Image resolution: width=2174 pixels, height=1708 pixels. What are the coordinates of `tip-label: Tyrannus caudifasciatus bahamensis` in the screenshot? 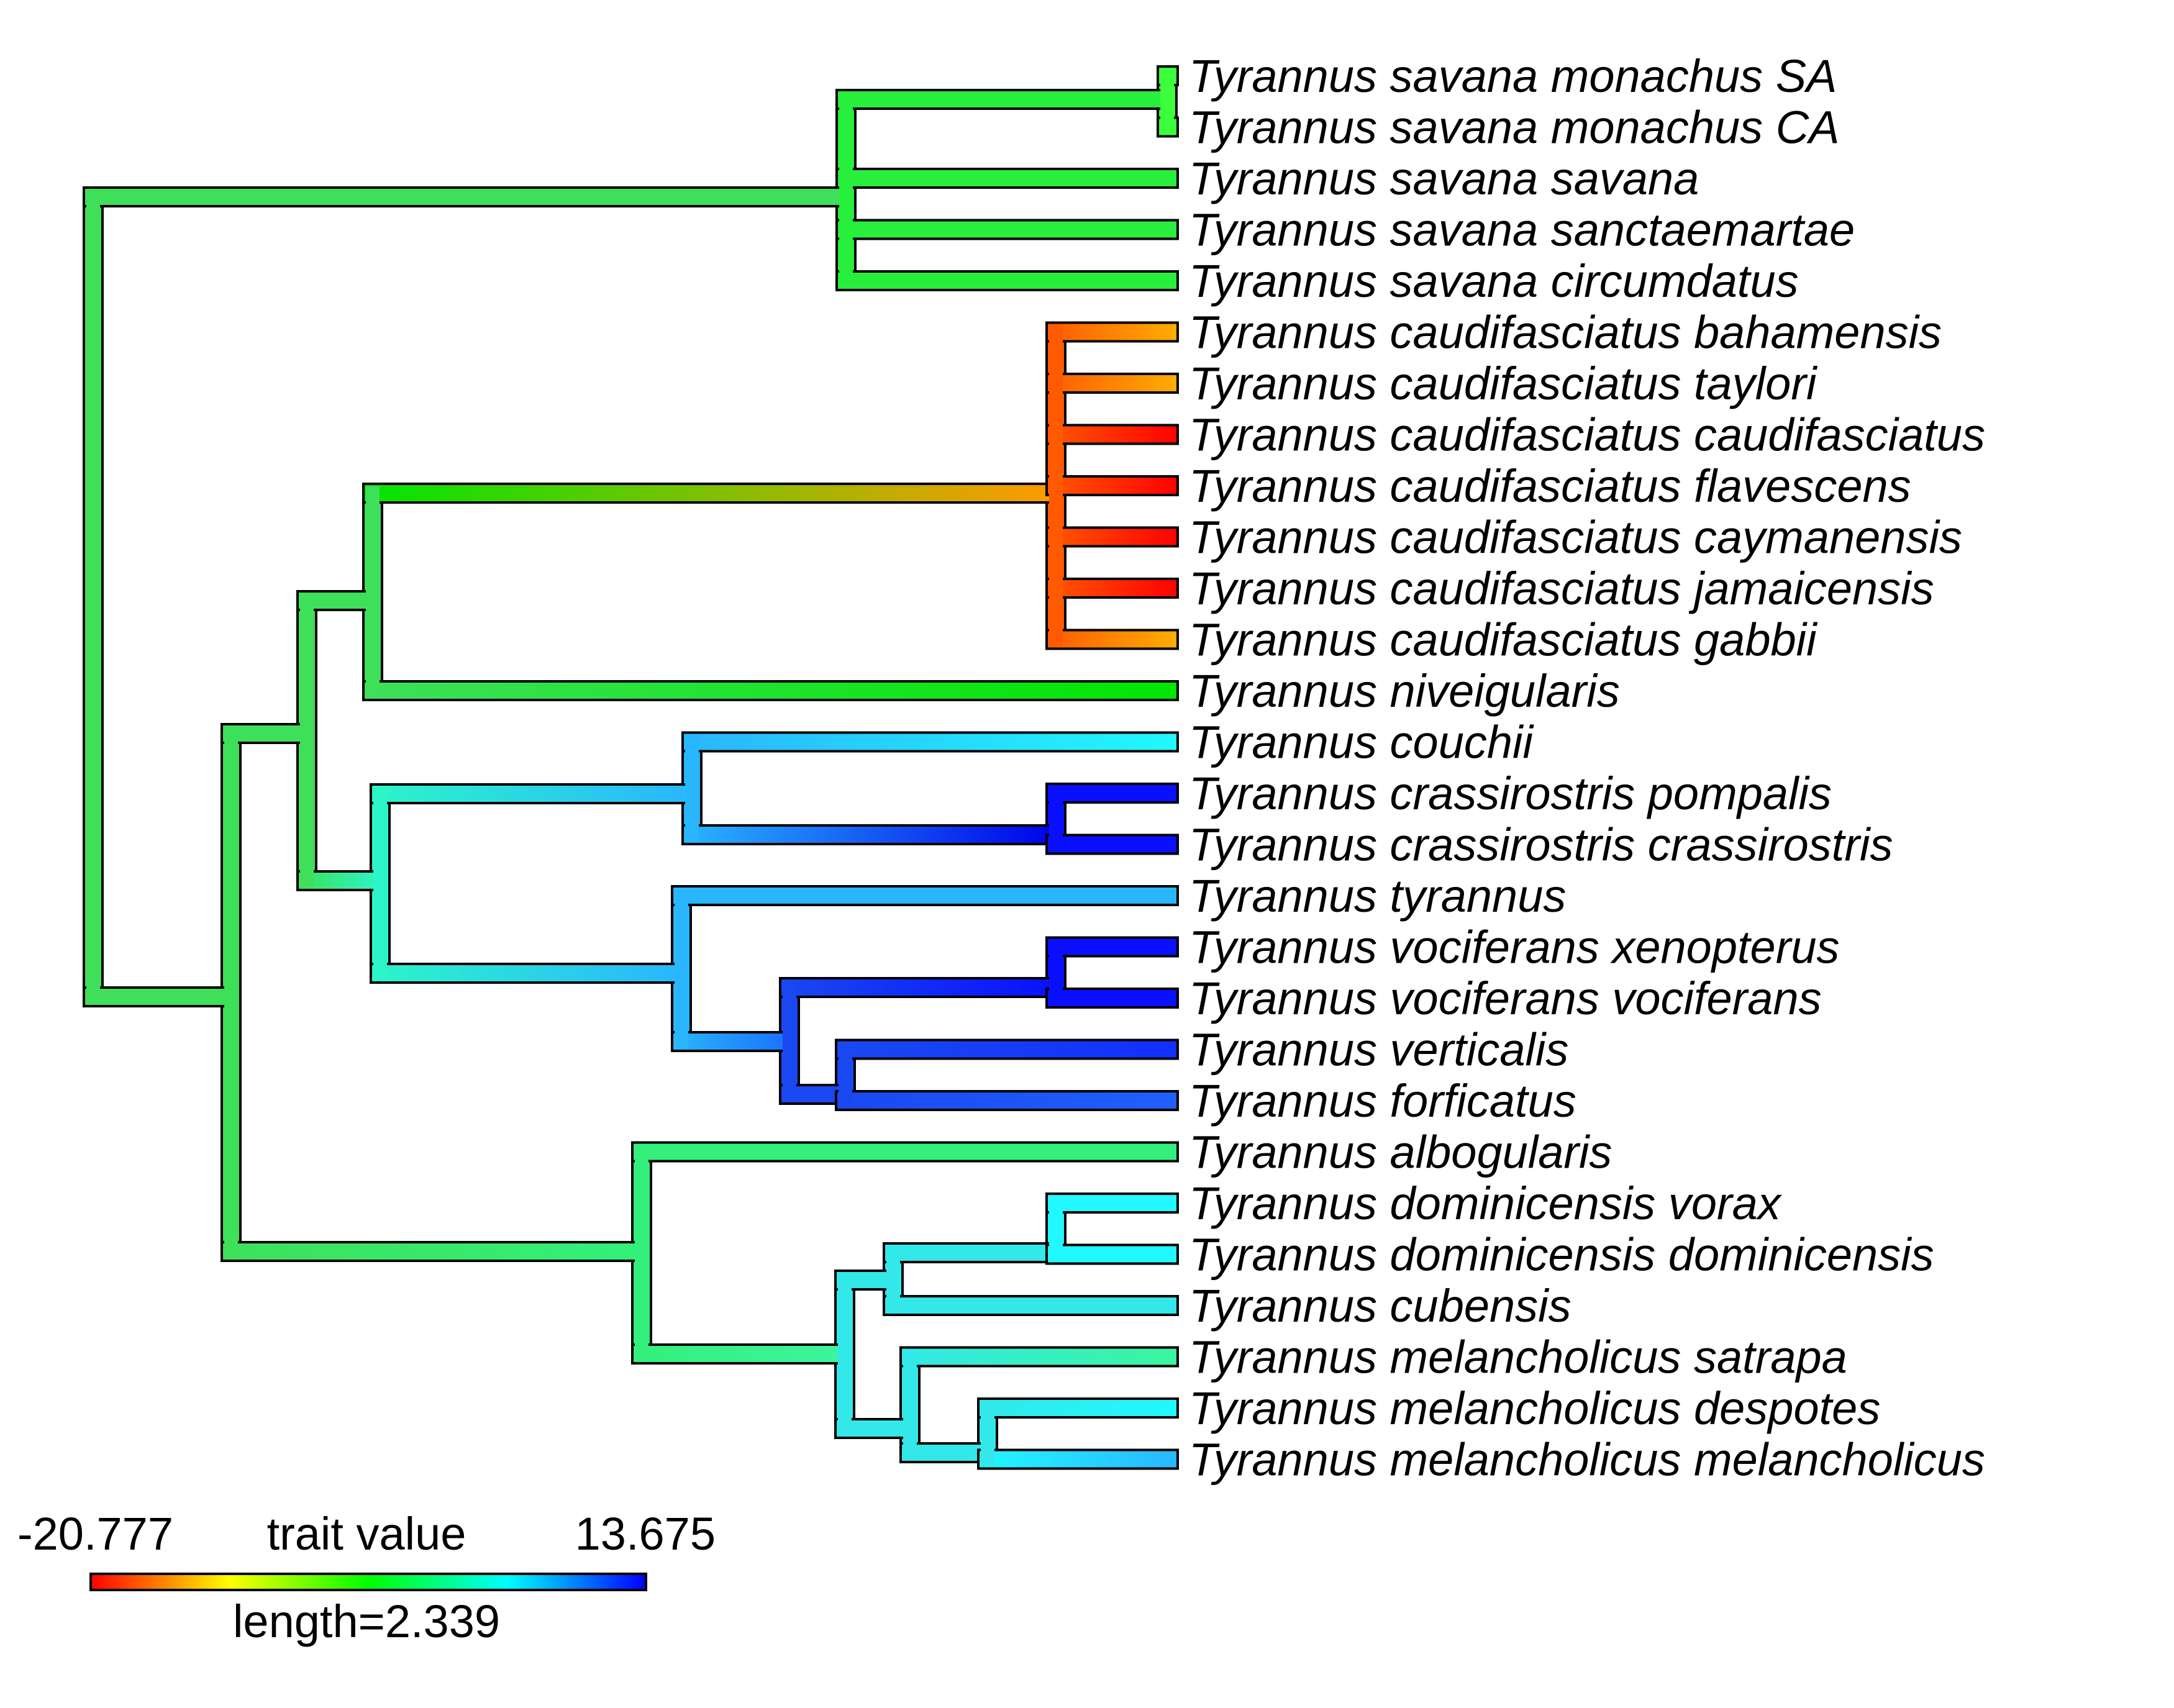 It's located at (1566, 332).